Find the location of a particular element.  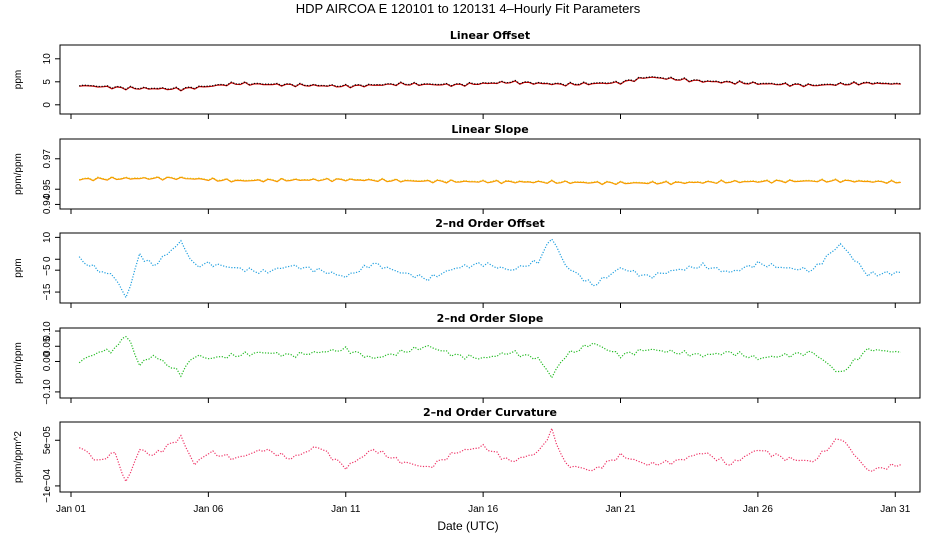

x-tick-label: Jan 11 is located at coordinates (346, 509).